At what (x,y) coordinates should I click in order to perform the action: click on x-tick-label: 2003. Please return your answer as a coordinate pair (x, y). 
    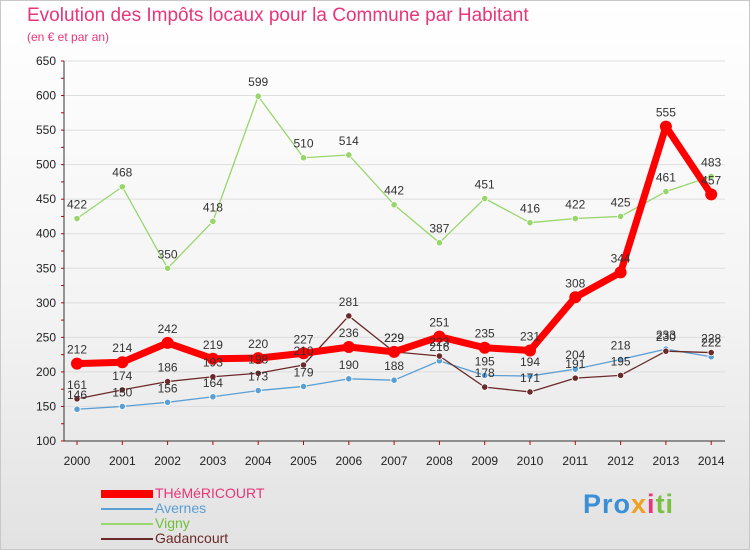
    Looking at the image, I should click on (213, 461).